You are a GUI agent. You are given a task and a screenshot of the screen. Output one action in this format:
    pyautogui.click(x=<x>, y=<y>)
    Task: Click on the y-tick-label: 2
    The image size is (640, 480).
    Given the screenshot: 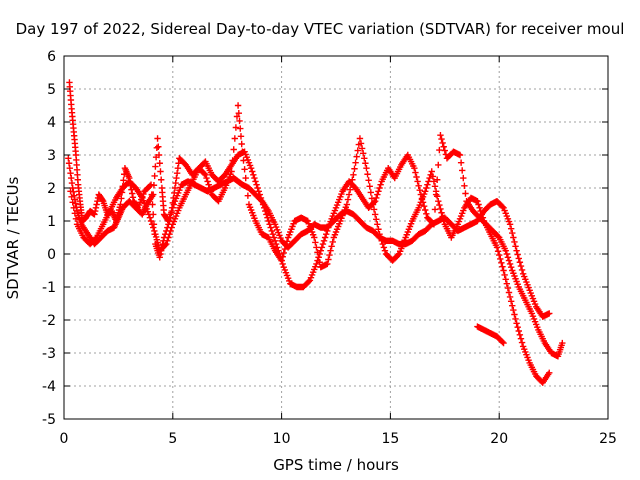 What is the action you would take?
    pyautogui.click(x=51, y=189)
    